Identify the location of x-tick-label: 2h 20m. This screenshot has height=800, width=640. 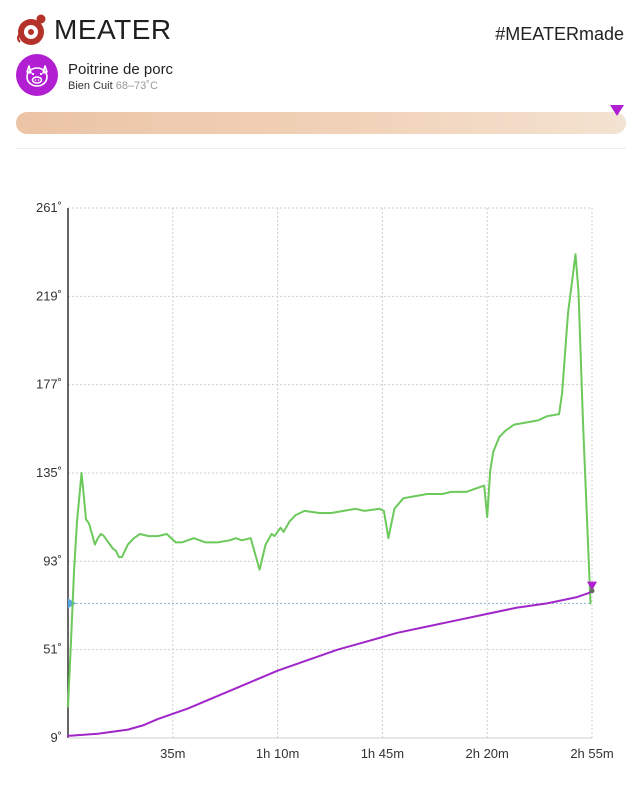
(487, 753).